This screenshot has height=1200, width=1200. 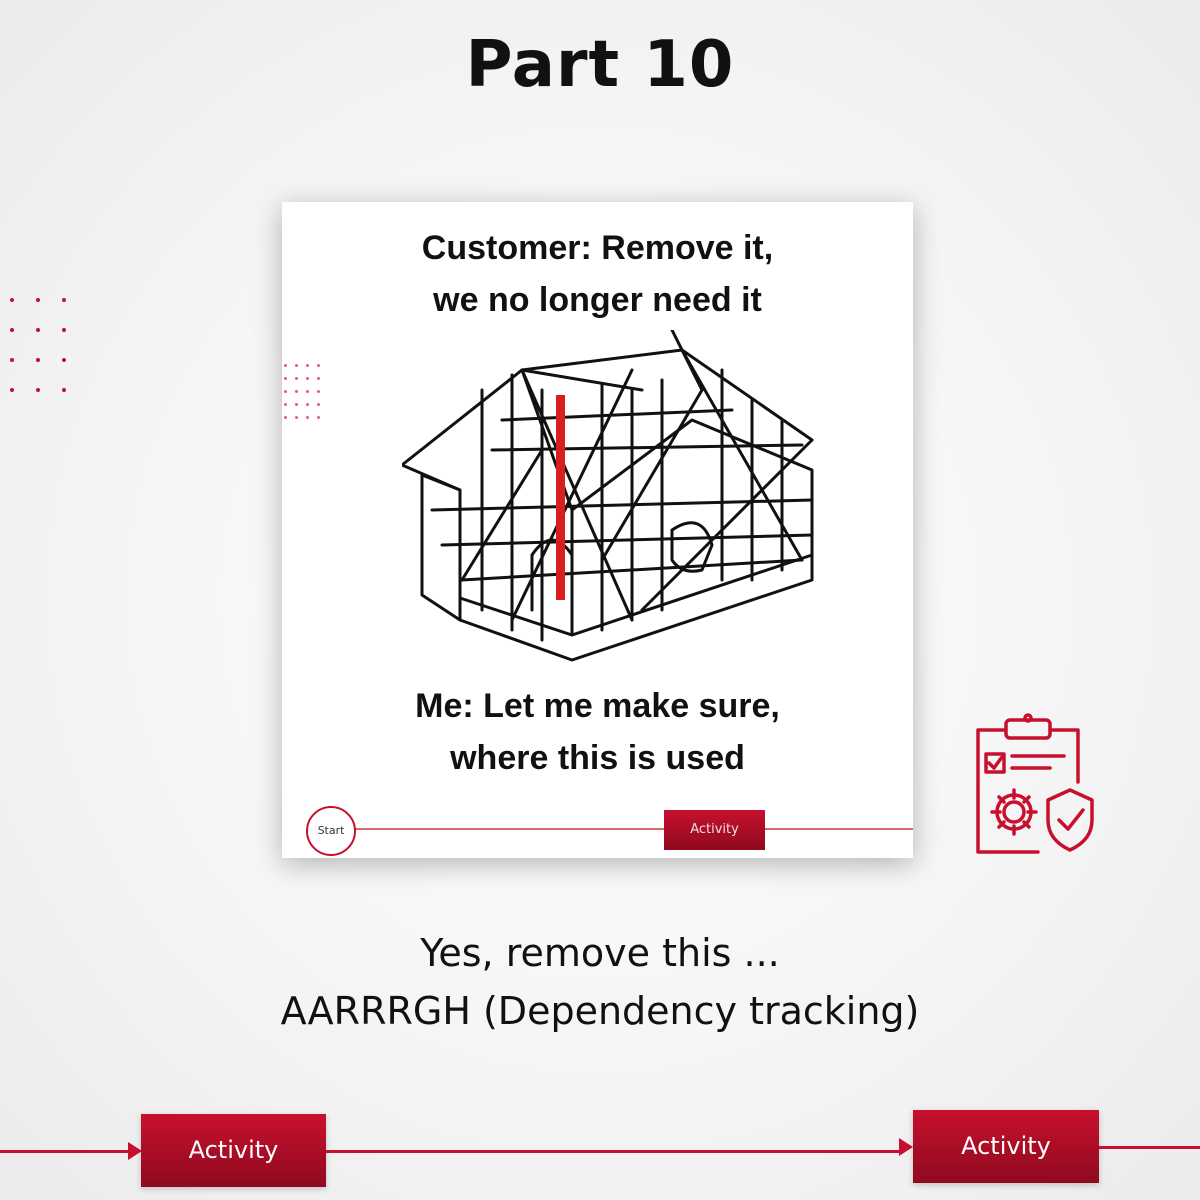 What do you see at coordinates (608, 496) in the screenshot?
I see `house-sketch-icon` at bounding box center [608, 496].